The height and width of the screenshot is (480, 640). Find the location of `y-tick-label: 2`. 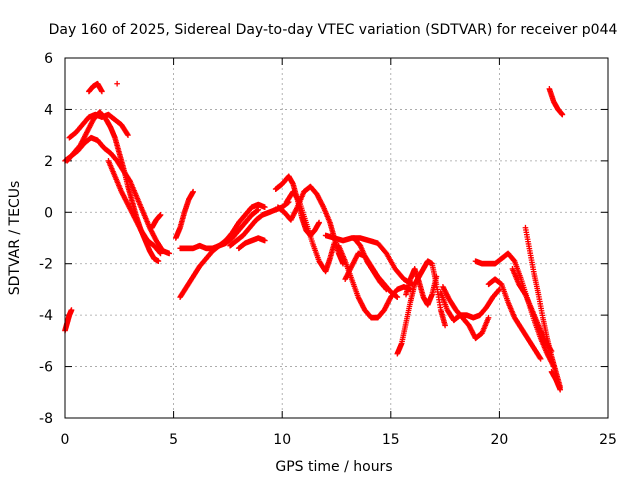

y-tick-label: 2 is located at coordinates (48, 162).